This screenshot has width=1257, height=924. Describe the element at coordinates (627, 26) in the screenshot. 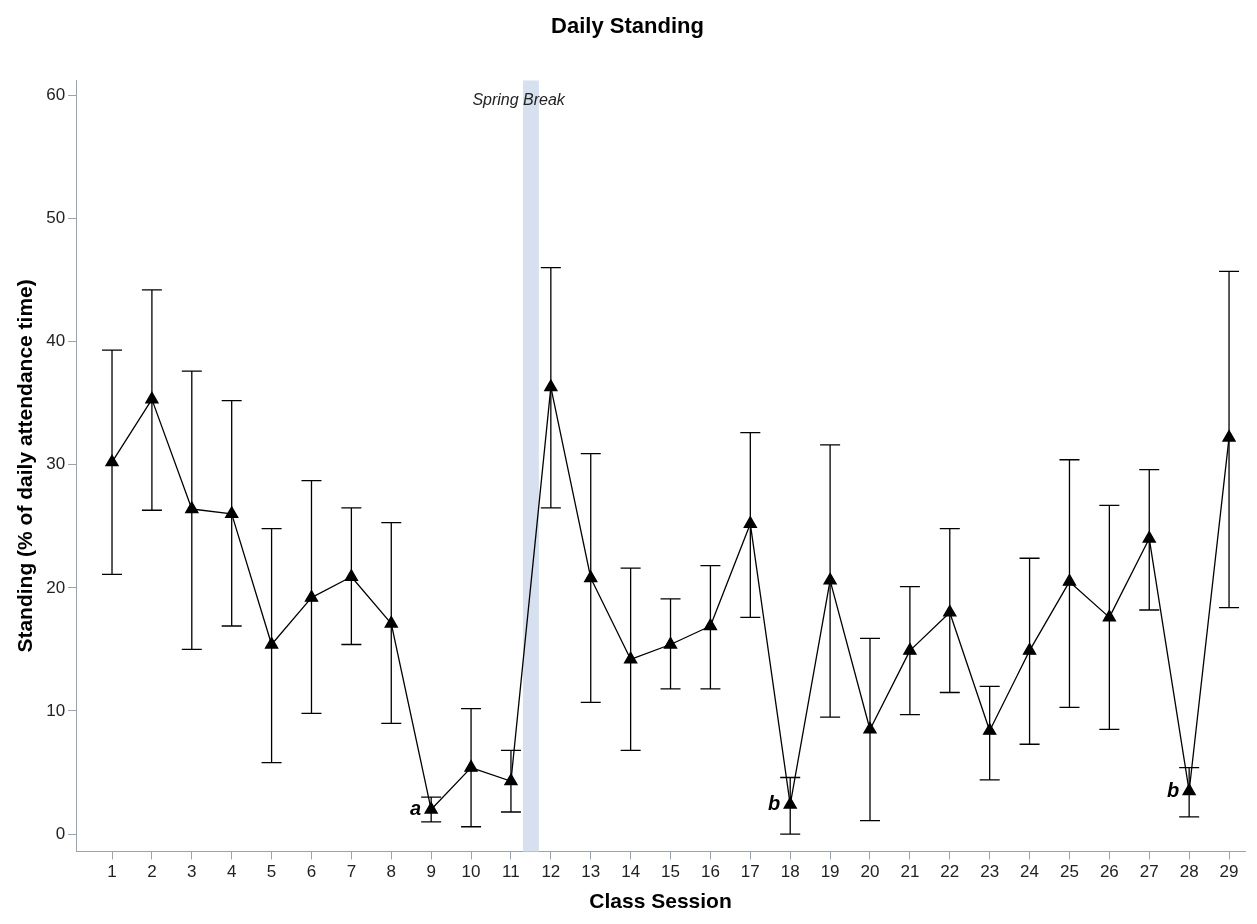

I see `chart-title: Daily Standing` at that location.